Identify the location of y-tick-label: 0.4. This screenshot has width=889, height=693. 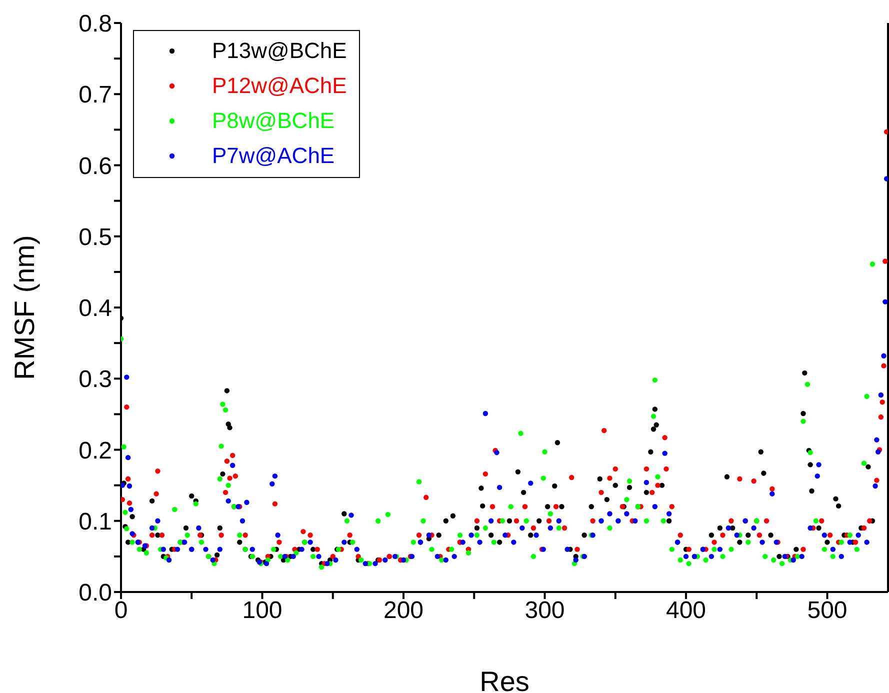
(95, 308).